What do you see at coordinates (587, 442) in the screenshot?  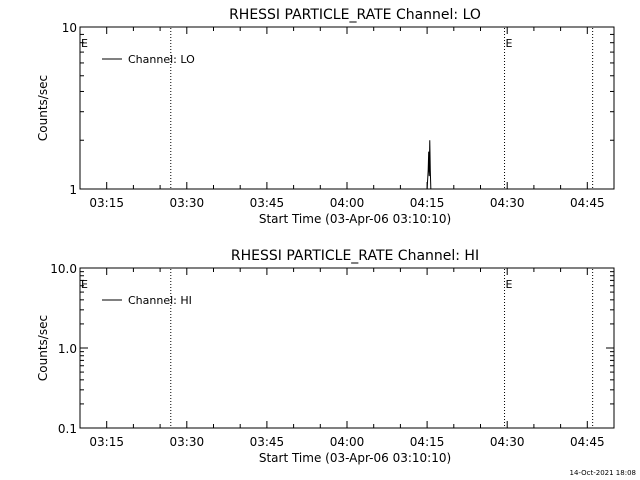 I see `hi-x-tick-label: 04:45` at bounding box center [587, 442].